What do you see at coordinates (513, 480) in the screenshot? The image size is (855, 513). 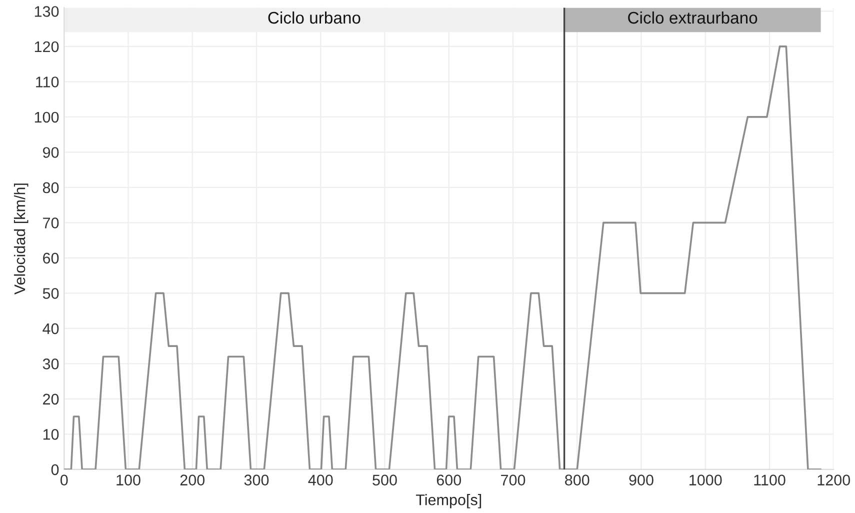 I see `x-tick-label: 700` at bounding box center [513, 480].